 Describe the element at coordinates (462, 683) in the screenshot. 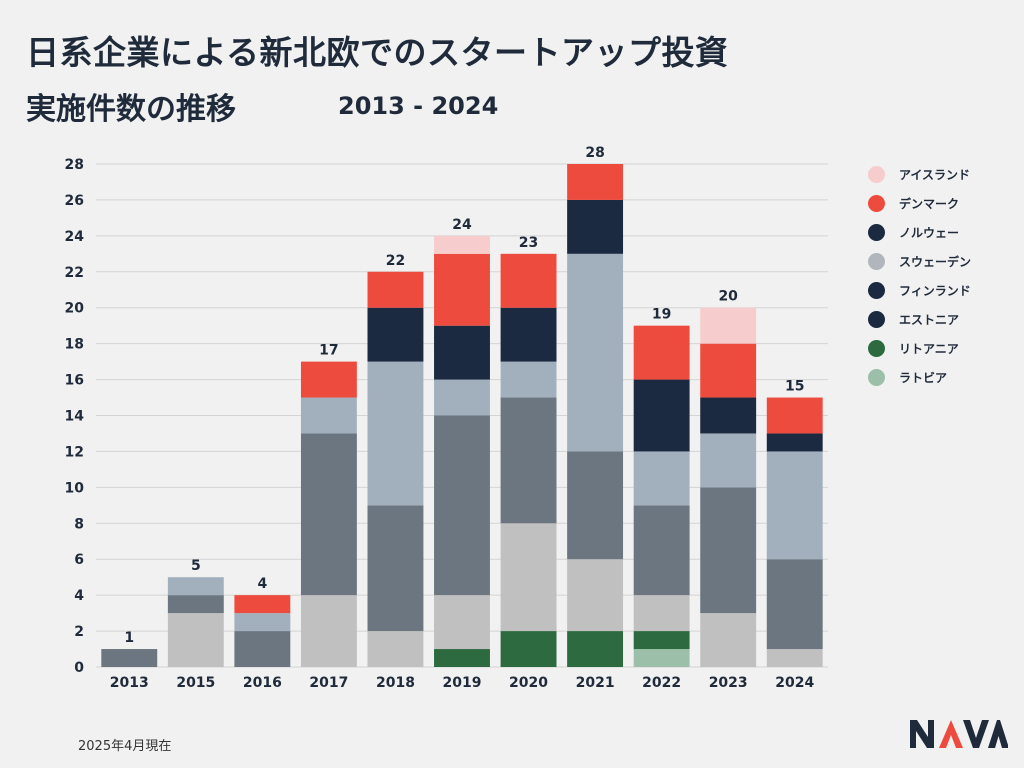

I see `x-tick-label: 2019` at that location.